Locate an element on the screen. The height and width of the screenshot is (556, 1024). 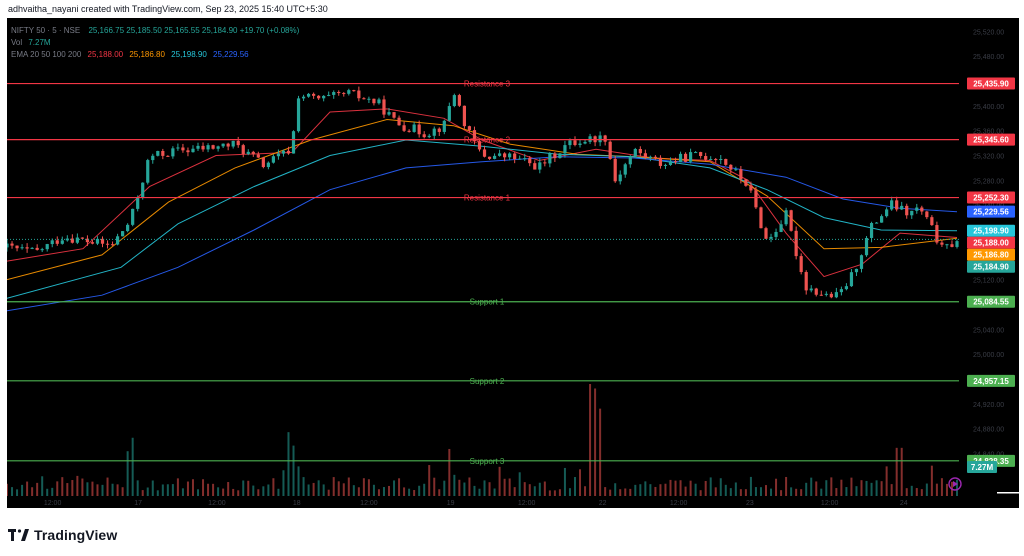
price-tag-label: 25,198.90 is located at coordinates (991, 231).